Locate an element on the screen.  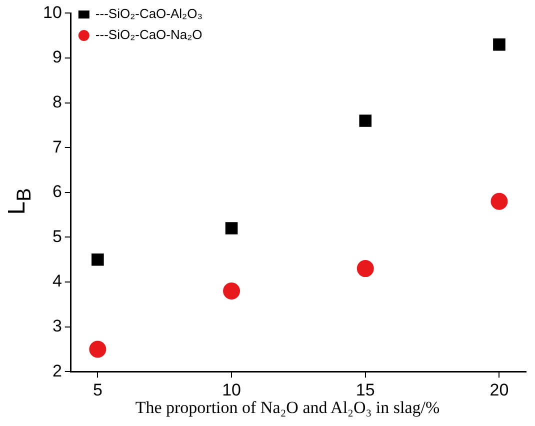
x-tick-label: 15 is located at coordinates (365, 390).